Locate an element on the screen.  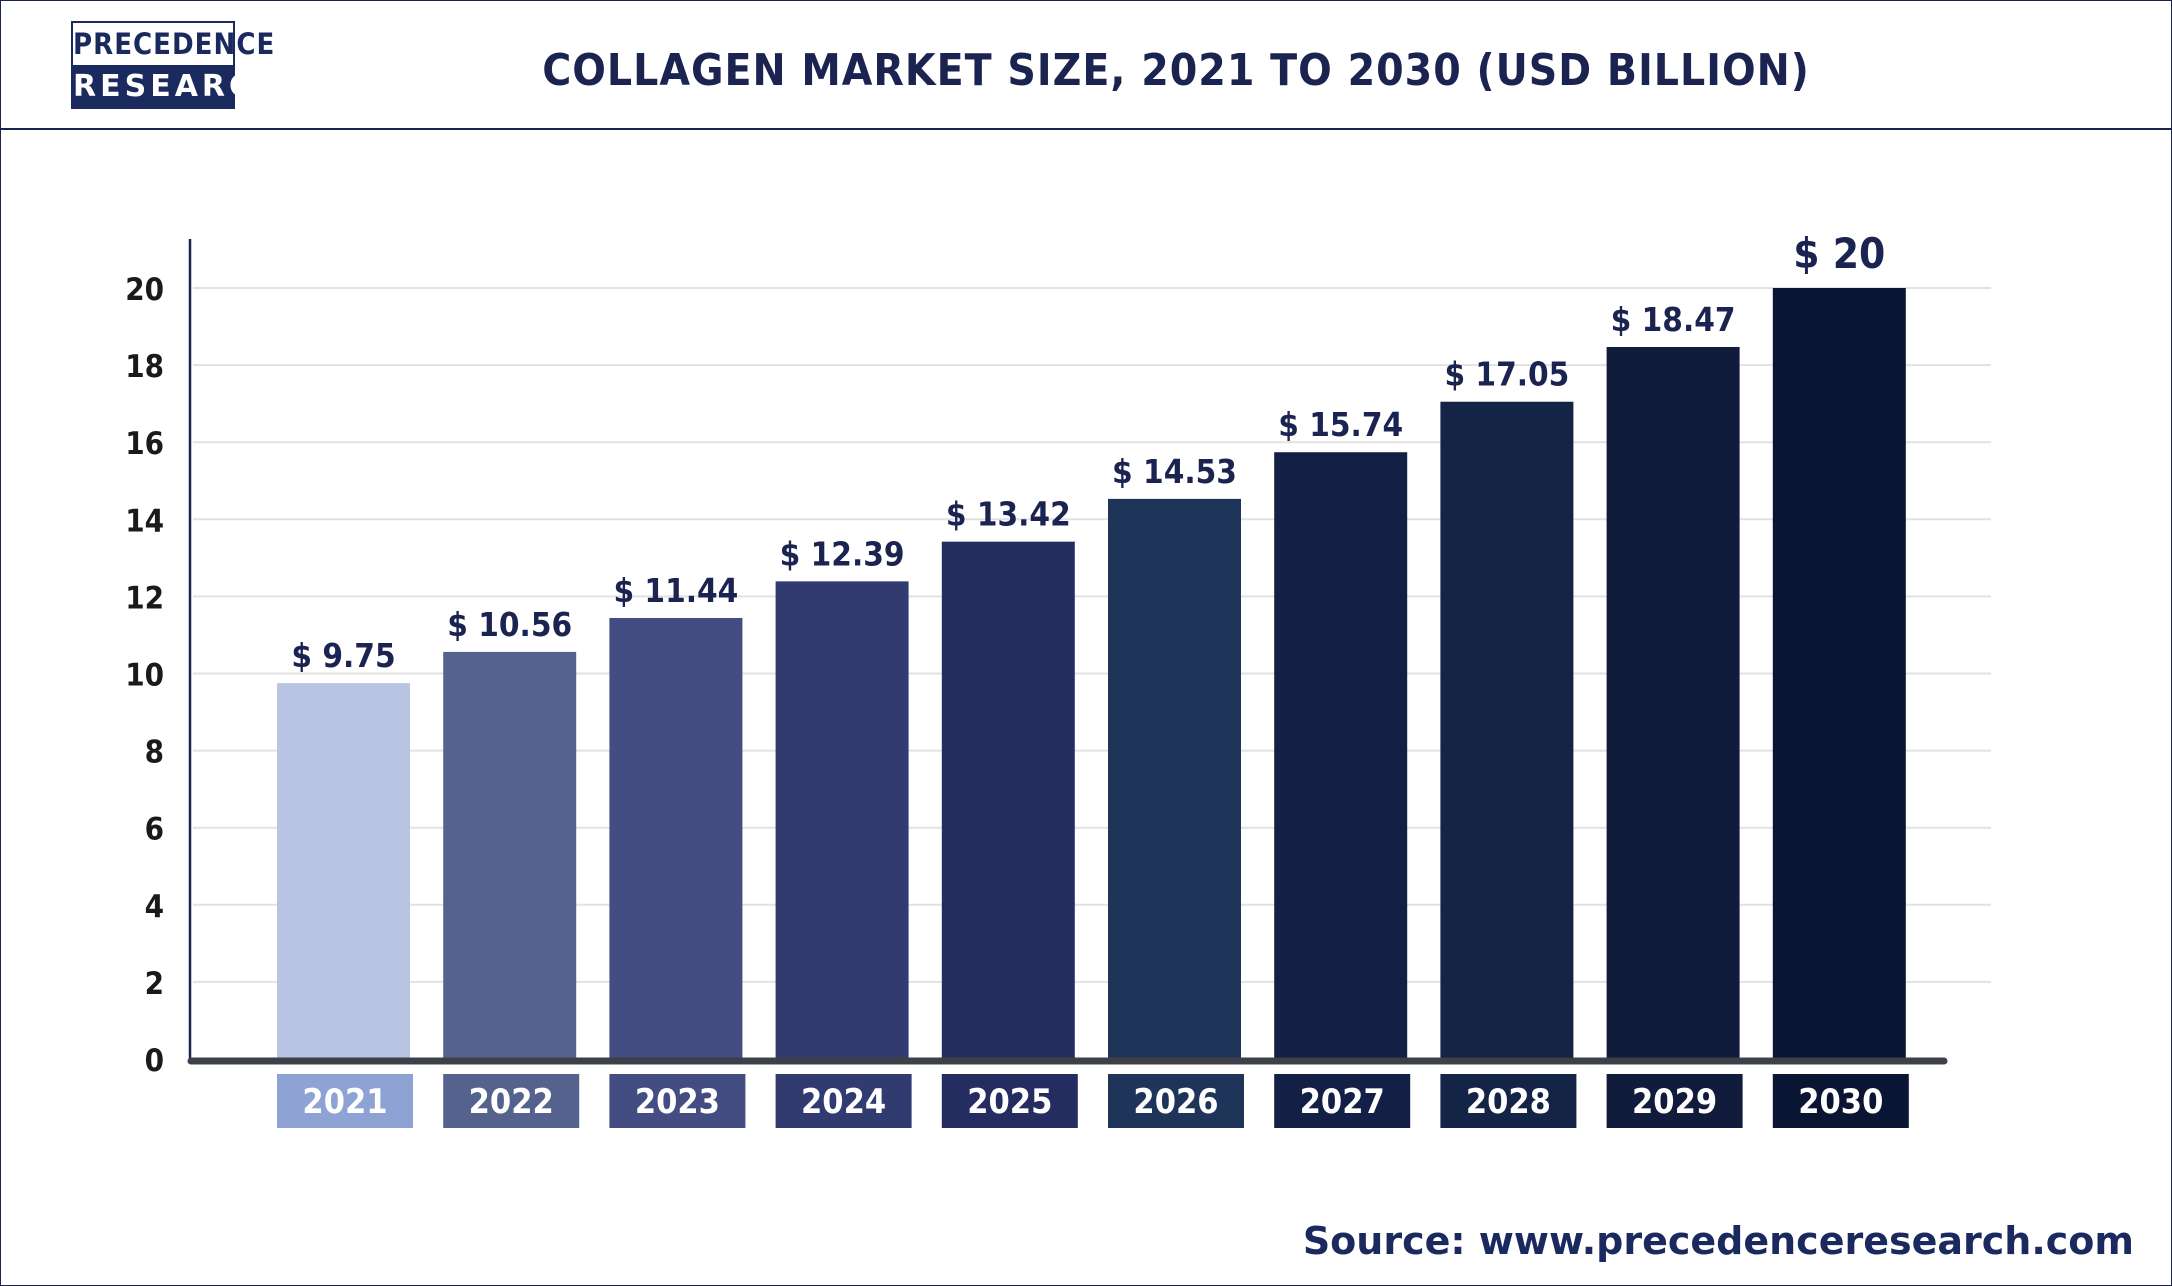
category-label: 2022 is located at coordinates (511, 1102).